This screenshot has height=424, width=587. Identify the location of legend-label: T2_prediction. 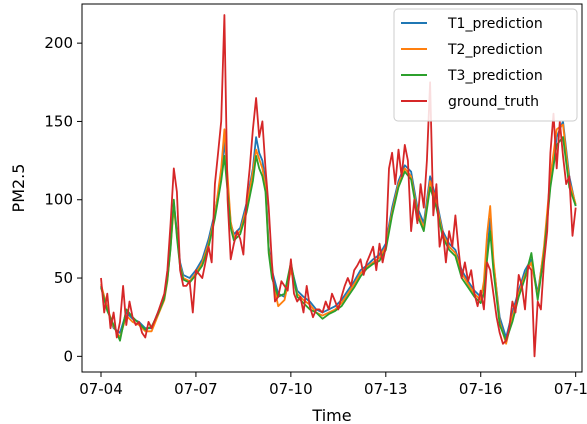
(495, 50).